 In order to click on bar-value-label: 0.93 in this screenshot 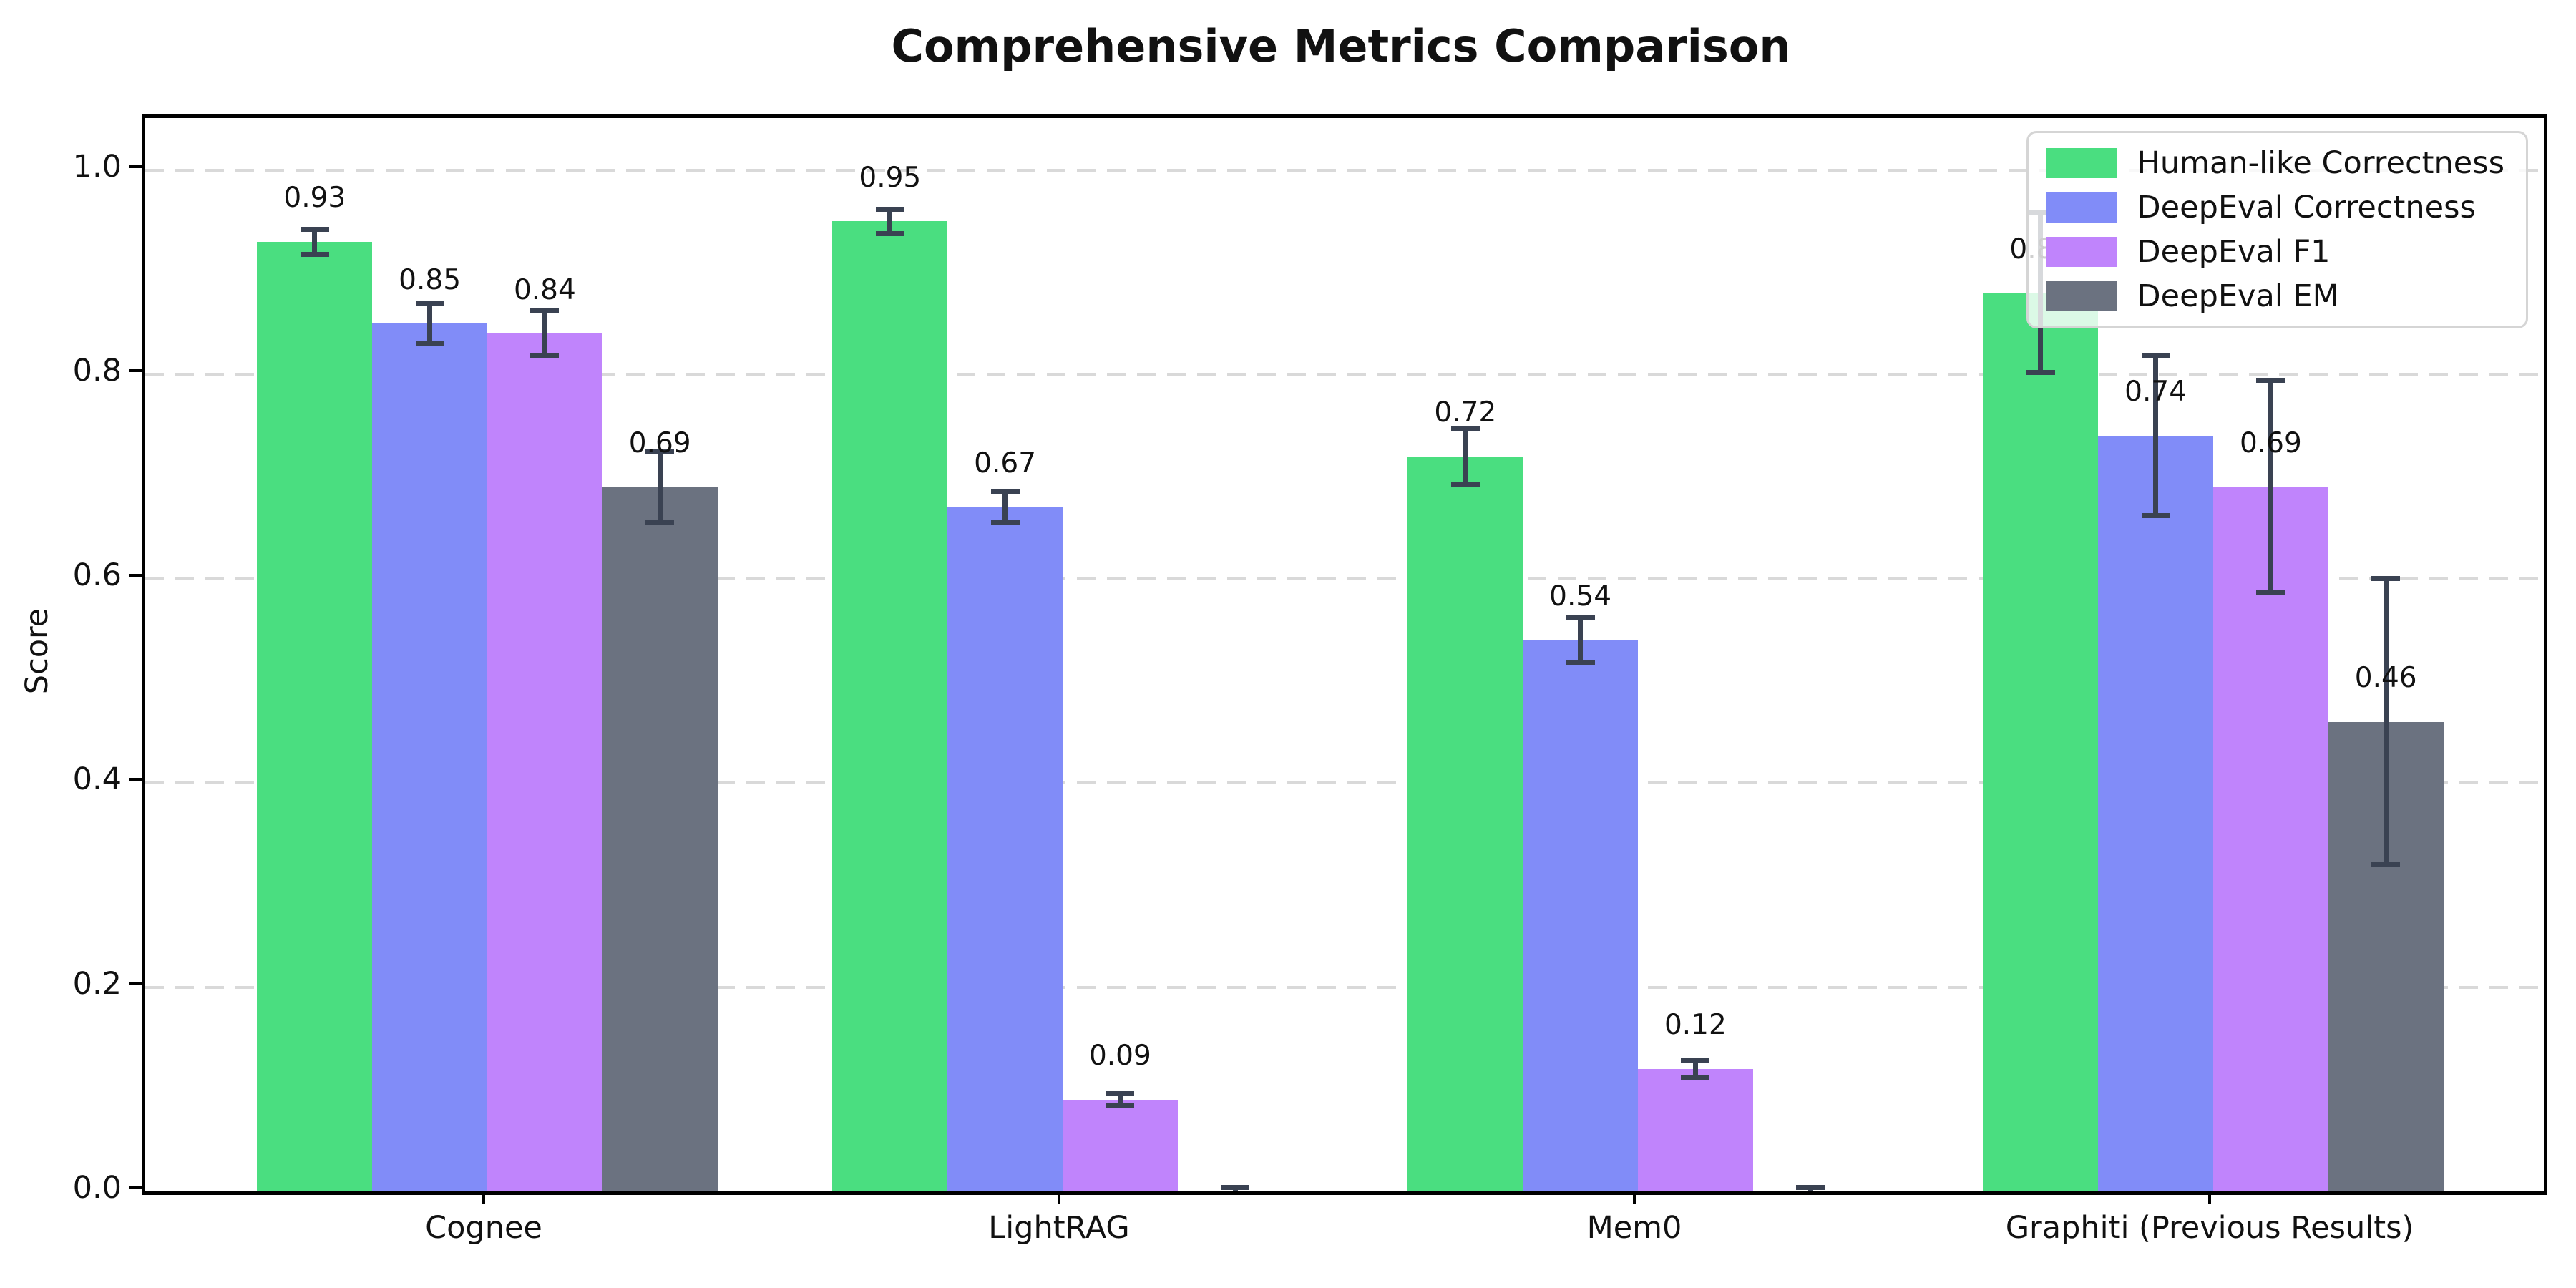, I will do `click(314, 198)`.